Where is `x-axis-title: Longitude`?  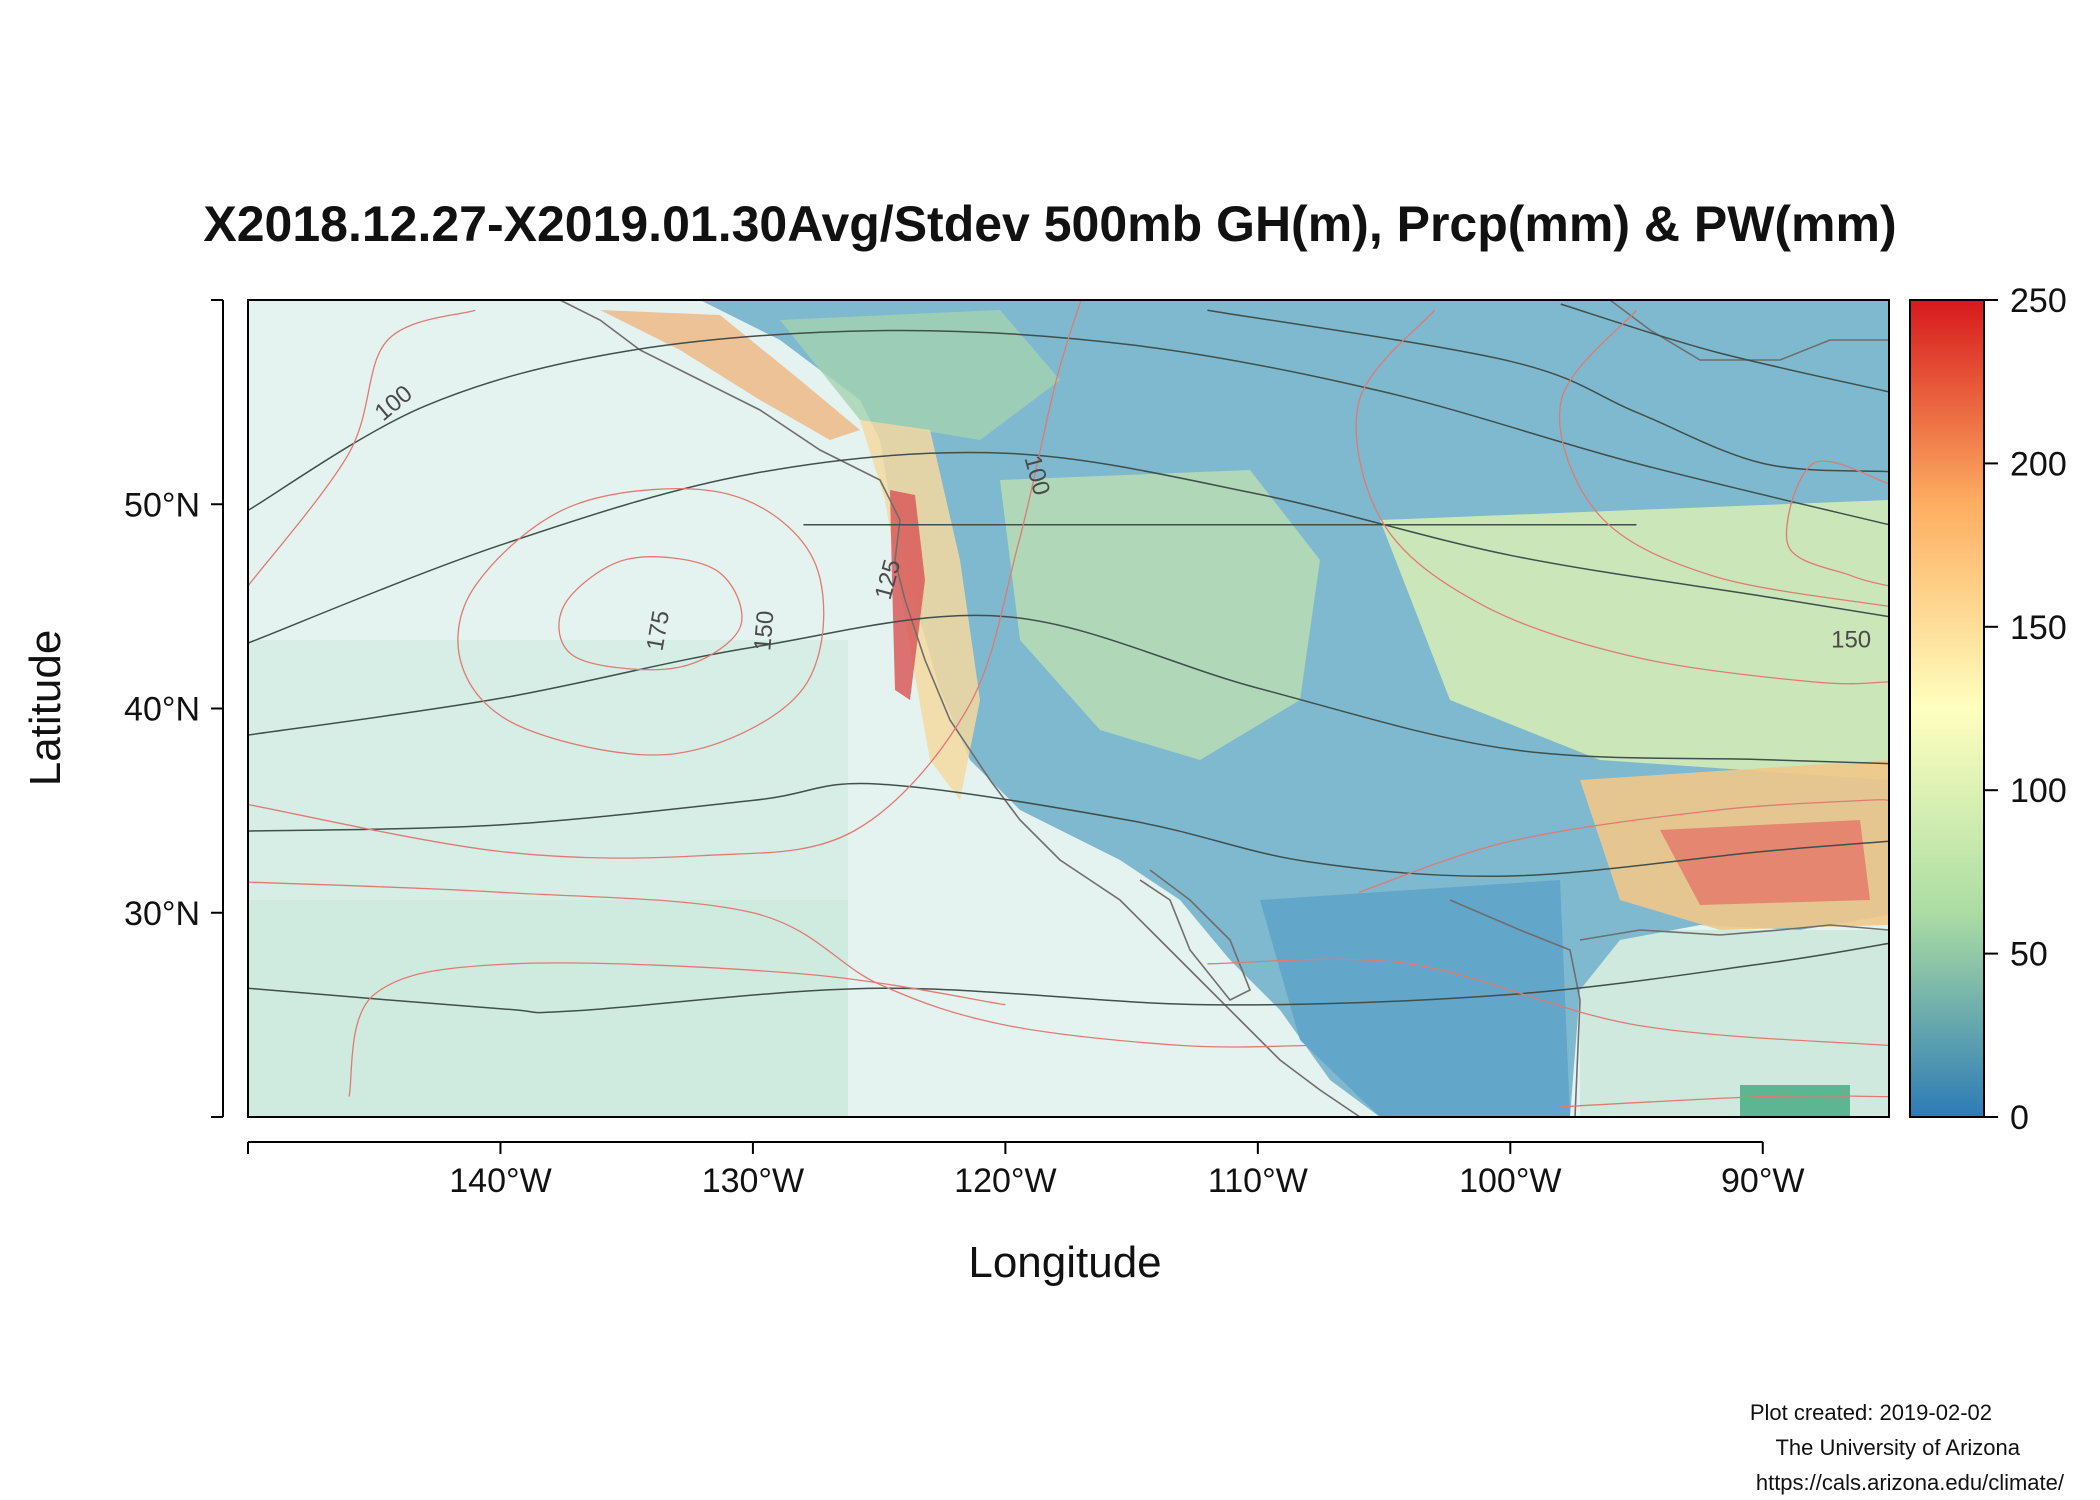 x-axis-title: Longitude is located at coordinates (1064, 1262).